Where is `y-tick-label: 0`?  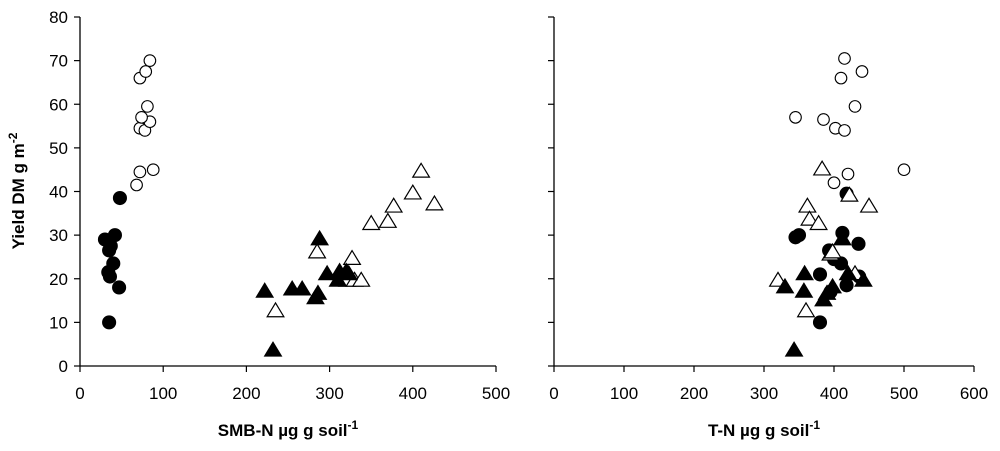
y-tick-label: 0 is located at coordinates (63, 366).